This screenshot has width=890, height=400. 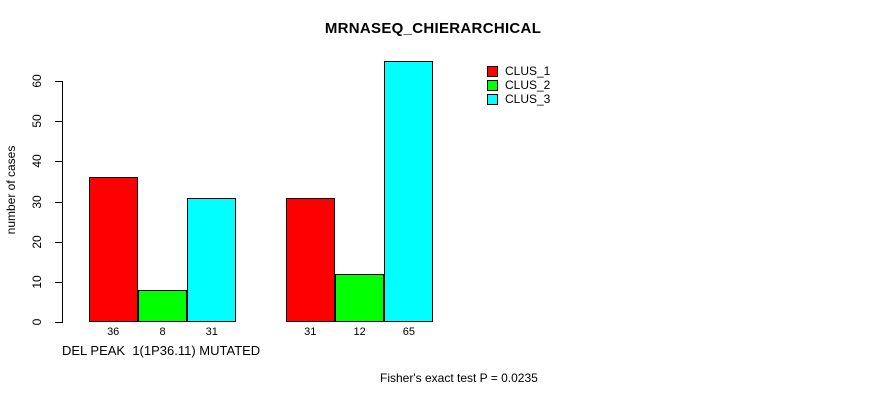 I want to click on bar-value-label: 65, so click(x=409, y=332).